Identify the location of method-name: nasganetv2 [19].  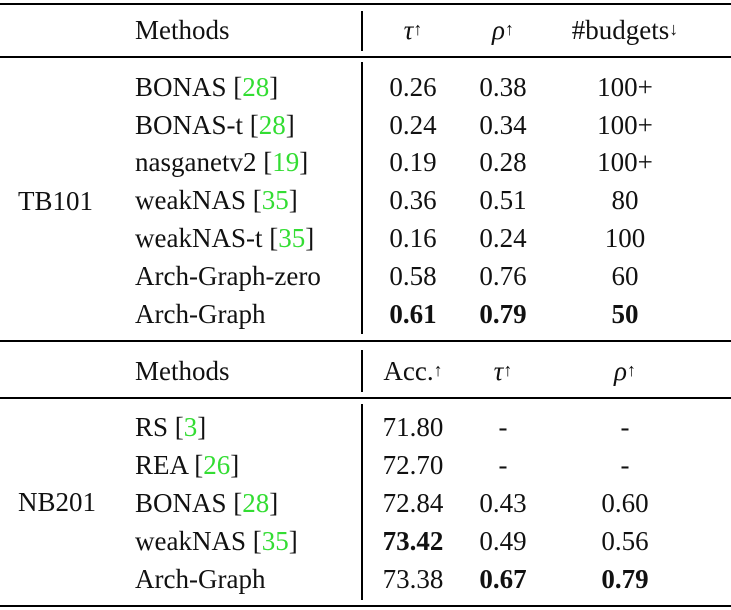
(222, 162).